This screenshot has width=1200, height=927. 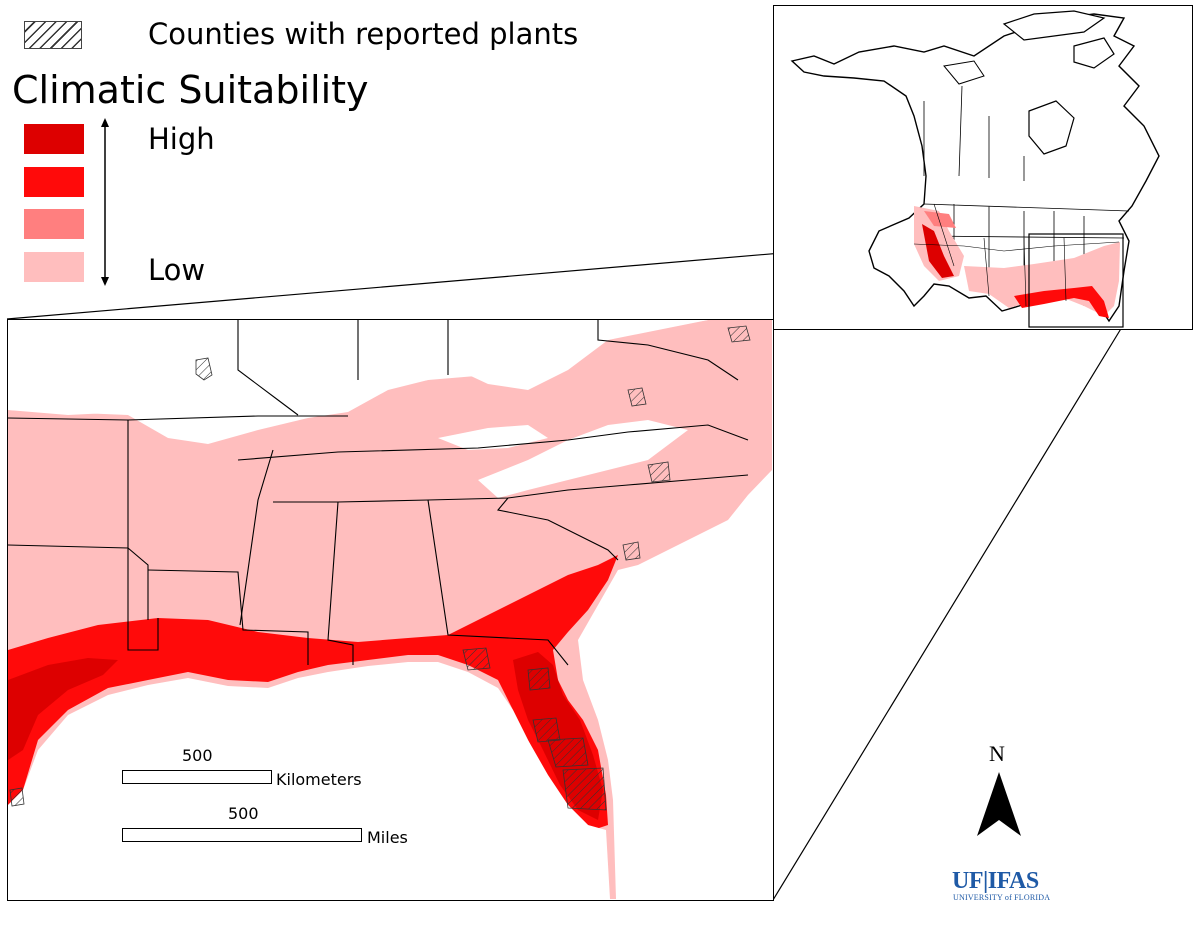 I want to click on legend-swatch-low, so click(x=54, y=267).